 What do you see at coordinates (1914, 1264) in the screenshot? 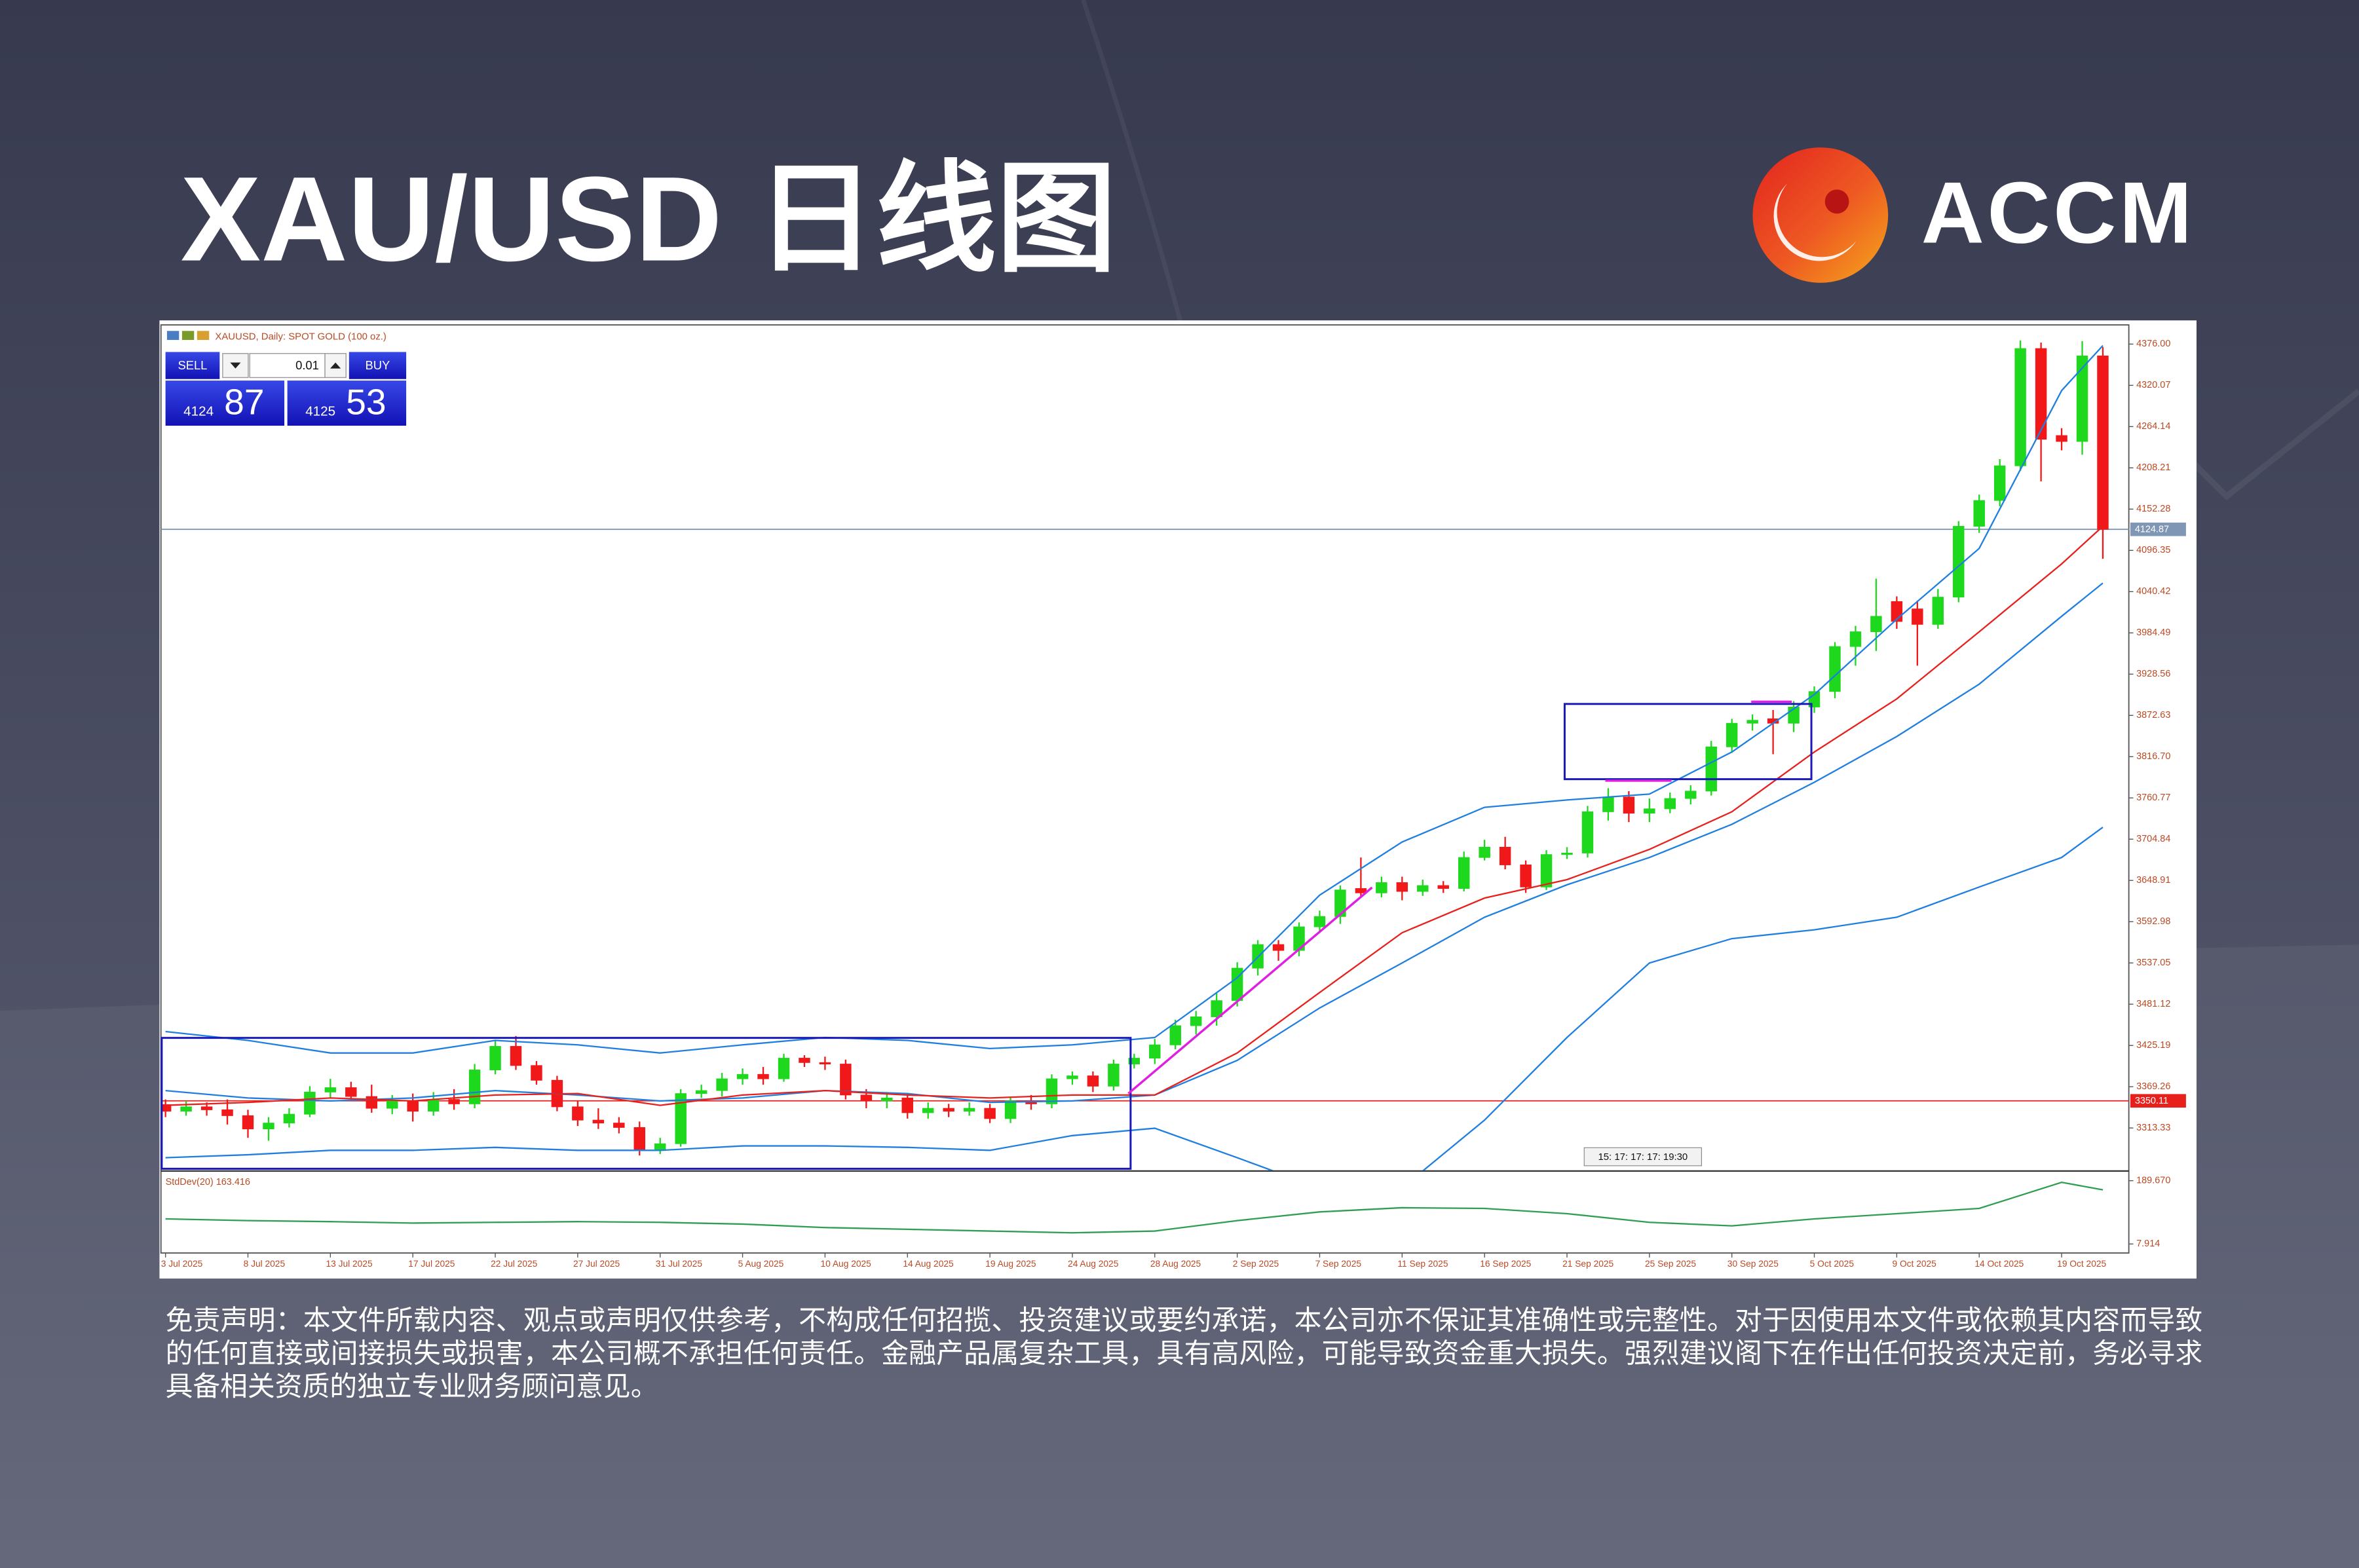
I see `x-tick-label: 9 Oct 2025` at bounding box center [1914, 1264].